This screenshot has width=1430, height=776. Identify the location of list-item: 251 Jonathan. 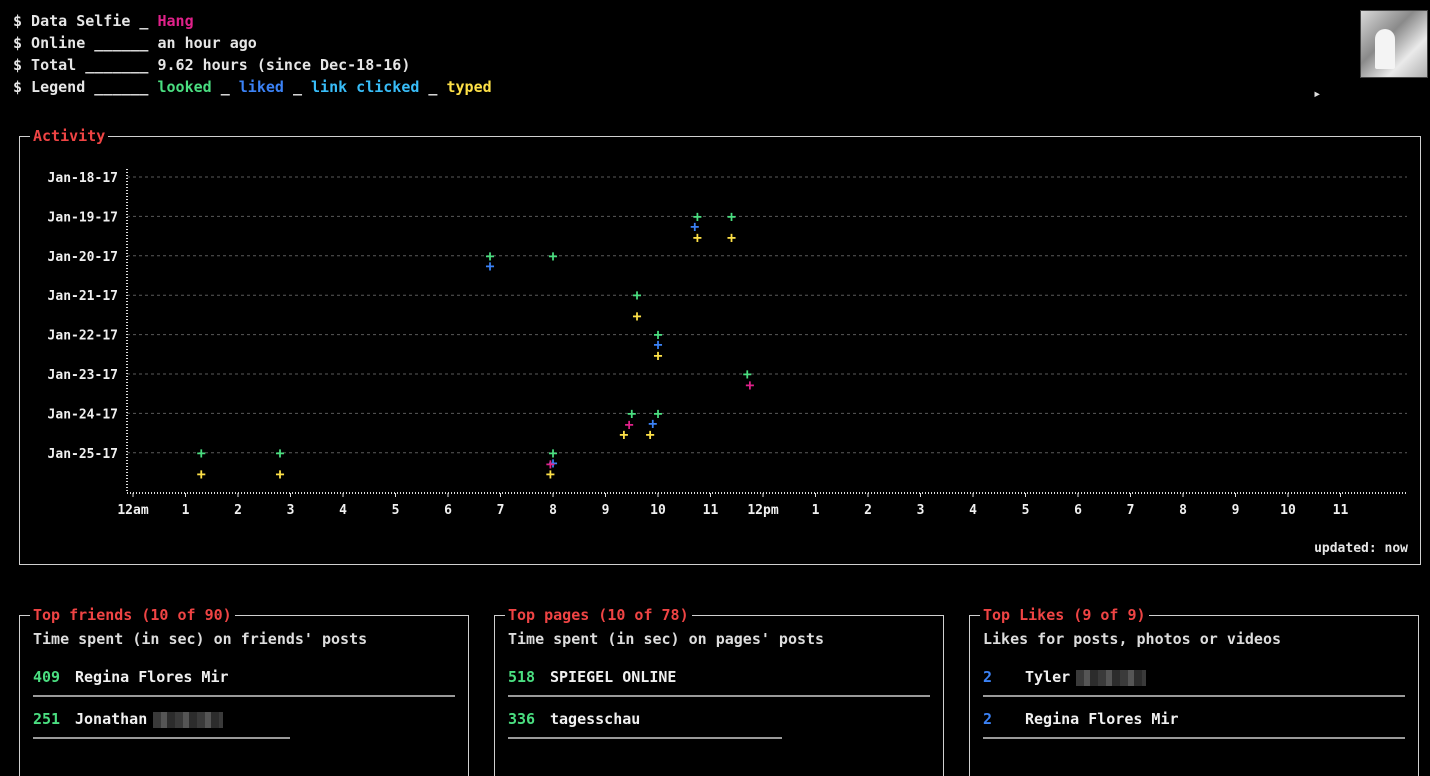
(244, 728).